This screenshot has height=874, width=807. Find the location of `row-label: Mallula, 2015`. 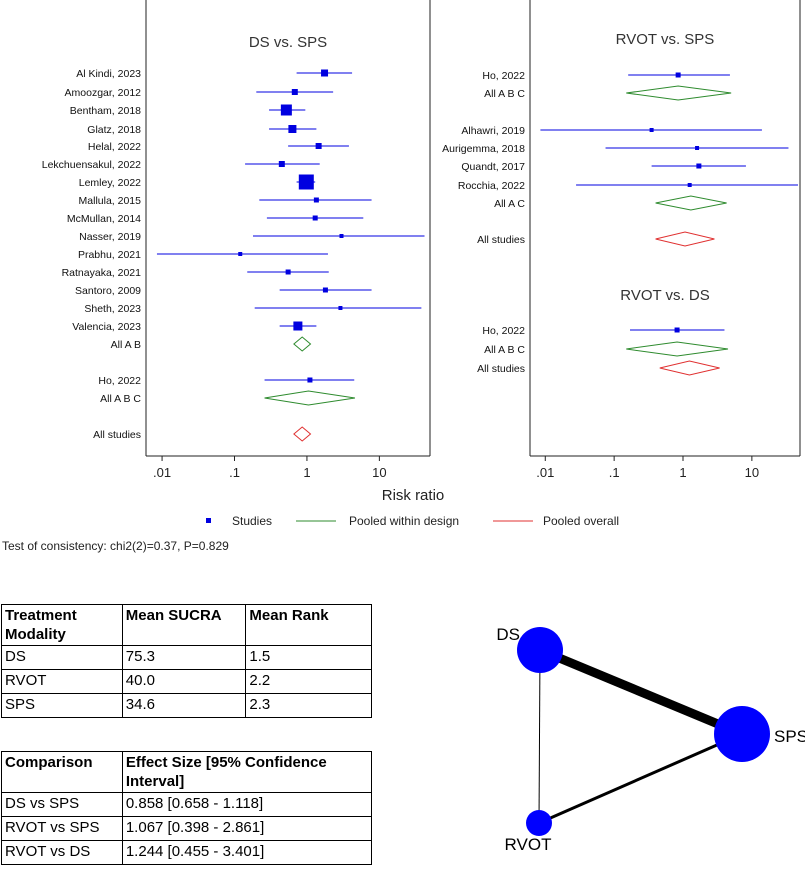

row-label: Mallula, 2015 is located at coordinates (110, 201).